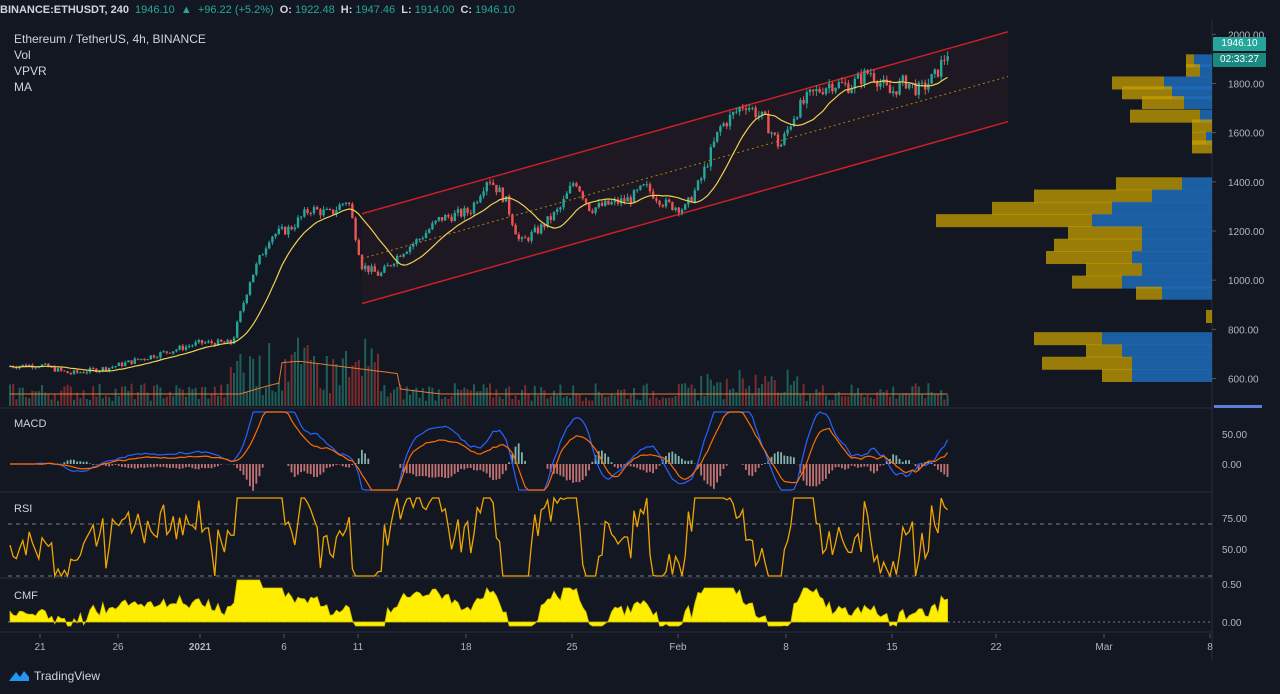  What do you see at coordinates (572, 647) in the screenshot?
I see `x-tick-label: 25` at bounding box center [572, 647].